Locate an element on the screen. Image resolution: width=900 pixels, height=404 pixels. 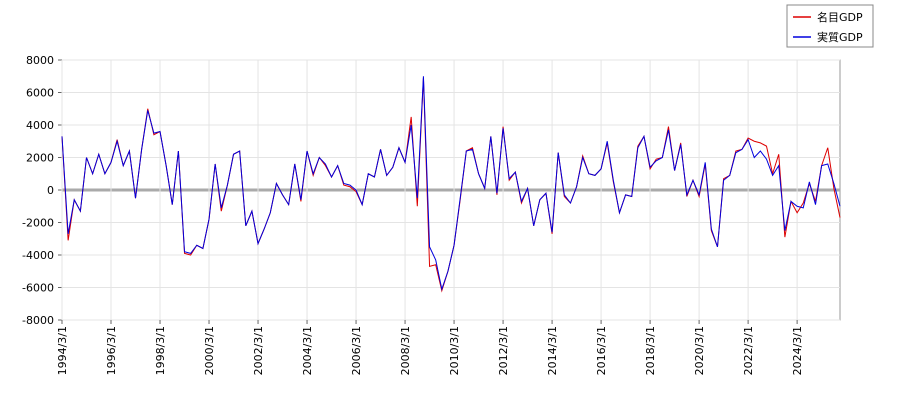
x-tick-label: 2020/3/1 is located at coordinates (699, 350).